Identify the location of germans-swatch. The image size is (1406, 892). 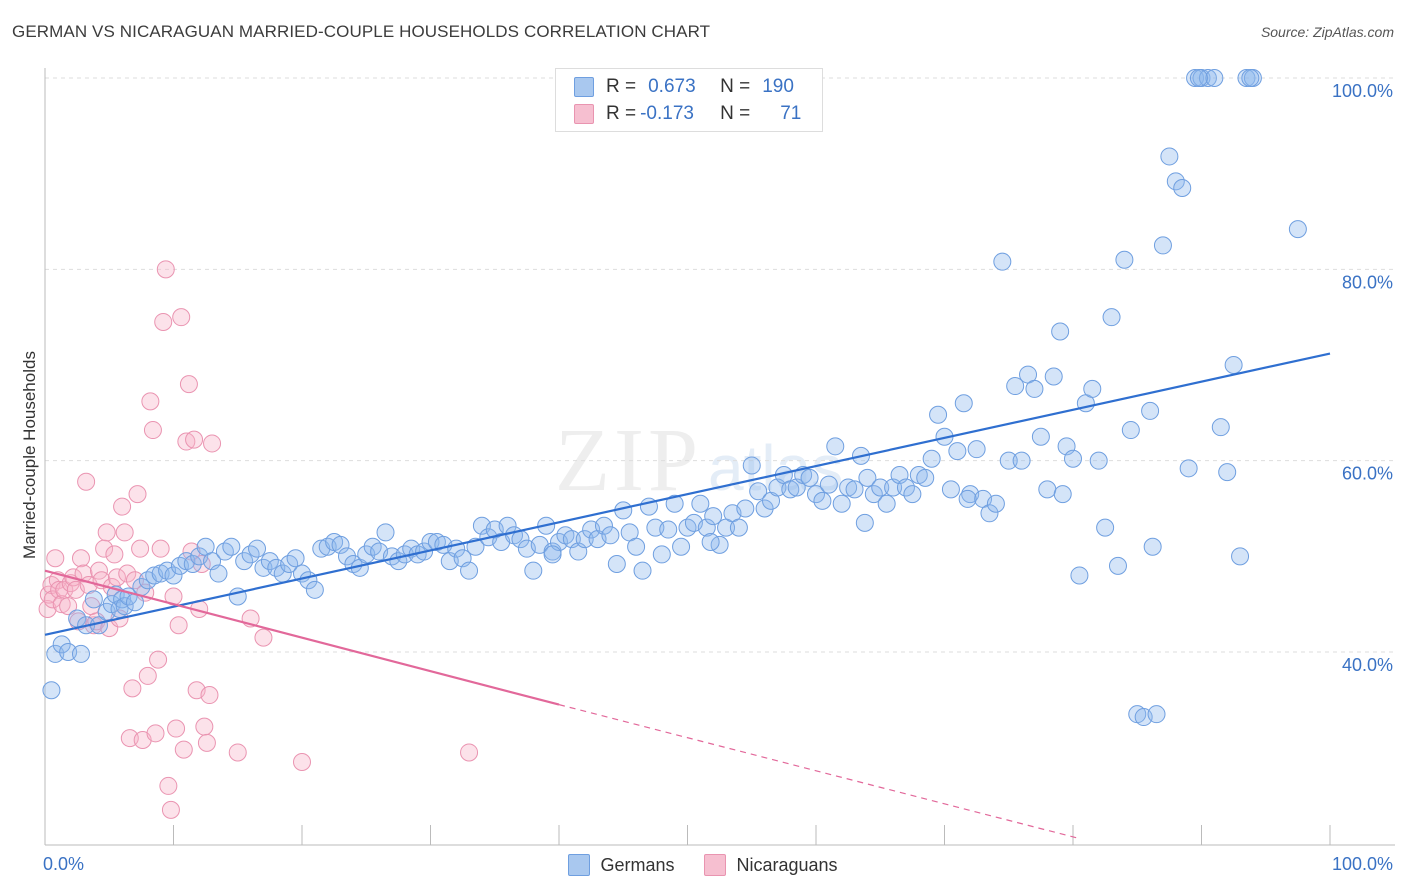
(584, 87).